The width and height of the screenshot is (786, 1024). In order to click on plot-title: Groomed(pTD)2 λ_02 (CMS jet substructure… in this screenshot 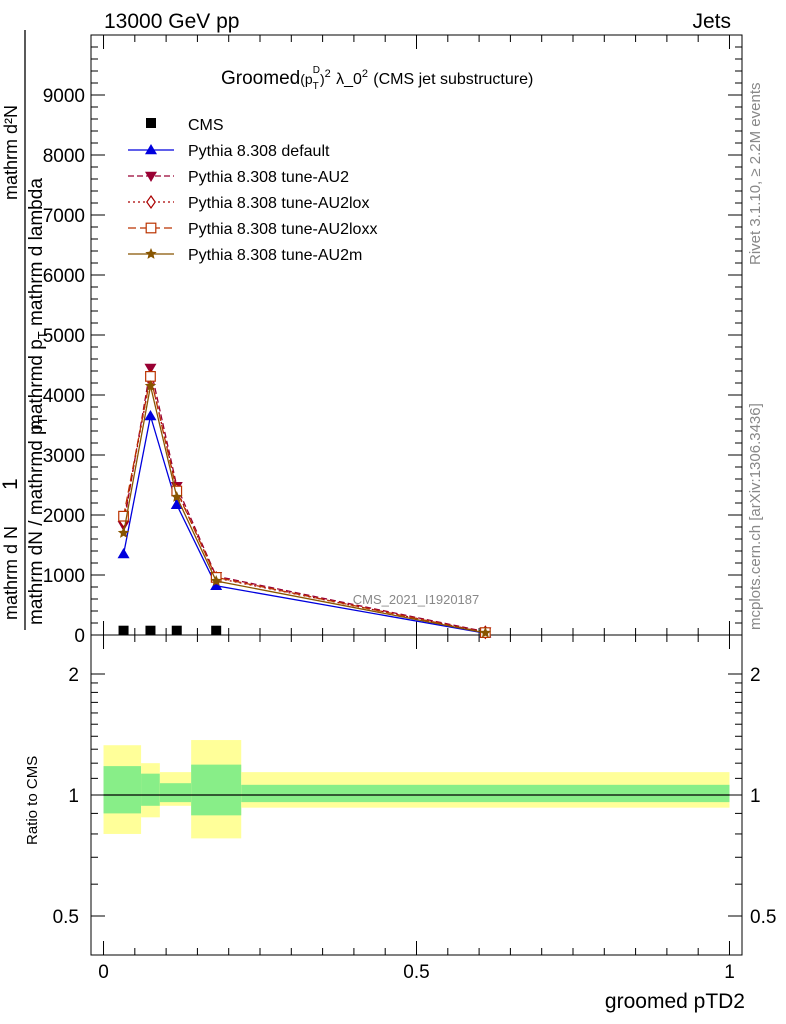, I will do `click(377, 78)`.